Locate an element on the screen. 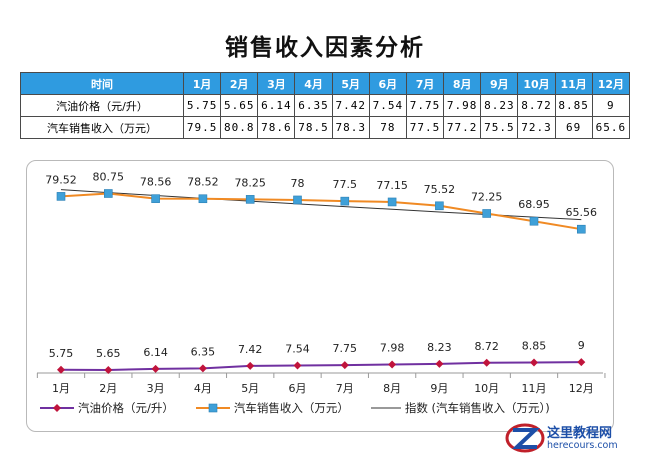 This screenshot has height=460, width=650. month-header: 12月 is located at coordinates (611, 83).